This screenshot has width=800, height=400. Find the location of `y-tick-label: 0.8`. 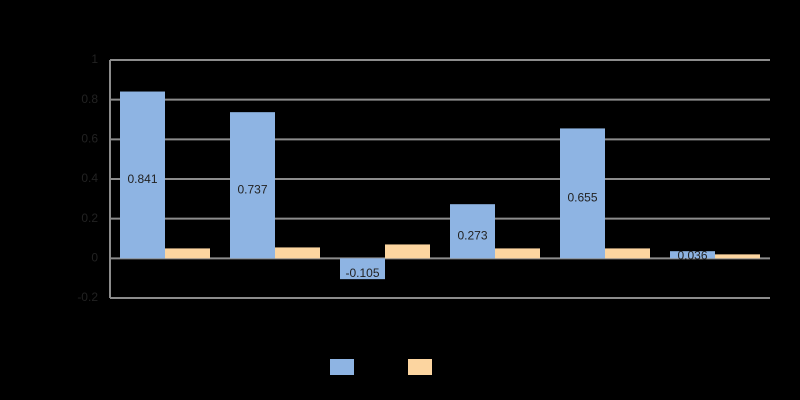

y-tick-label: 0.8 is located at coordinates (89, 99).